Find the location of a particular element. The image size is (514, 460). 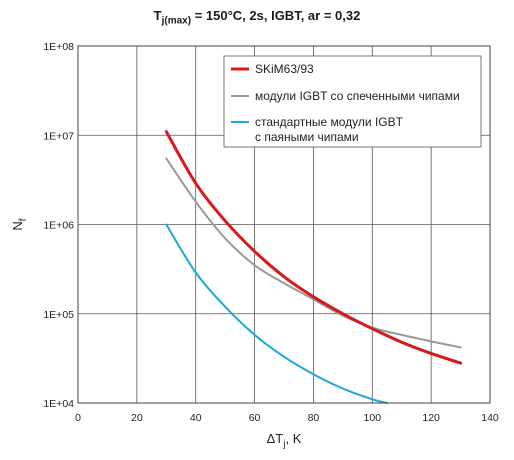

chart-title-subscript: j(max) is located at coordinates (176, 21).